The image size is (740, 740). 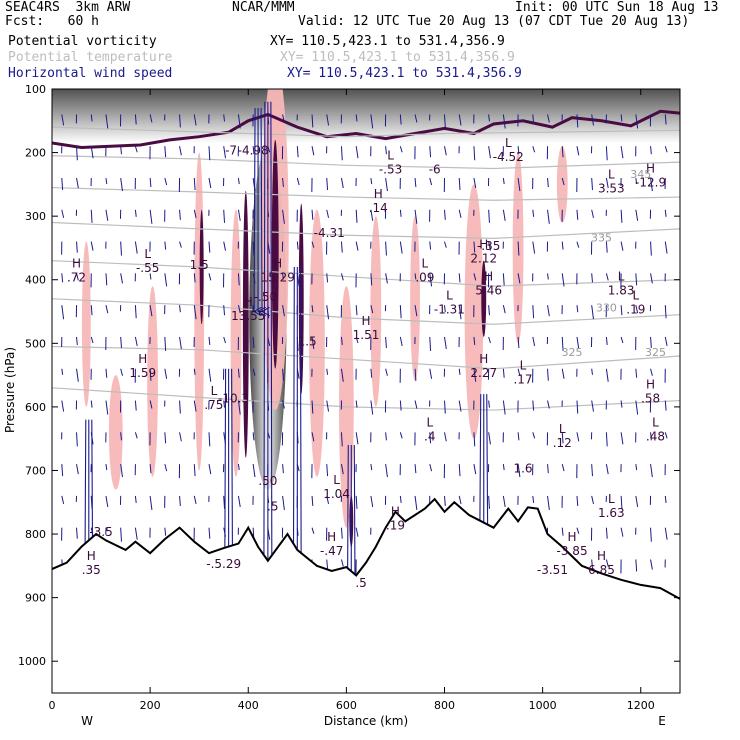 What do you see at coordinates (231, 151) in the screenshot?
I see `hl-label: -7` at bounding box center [231, 151].